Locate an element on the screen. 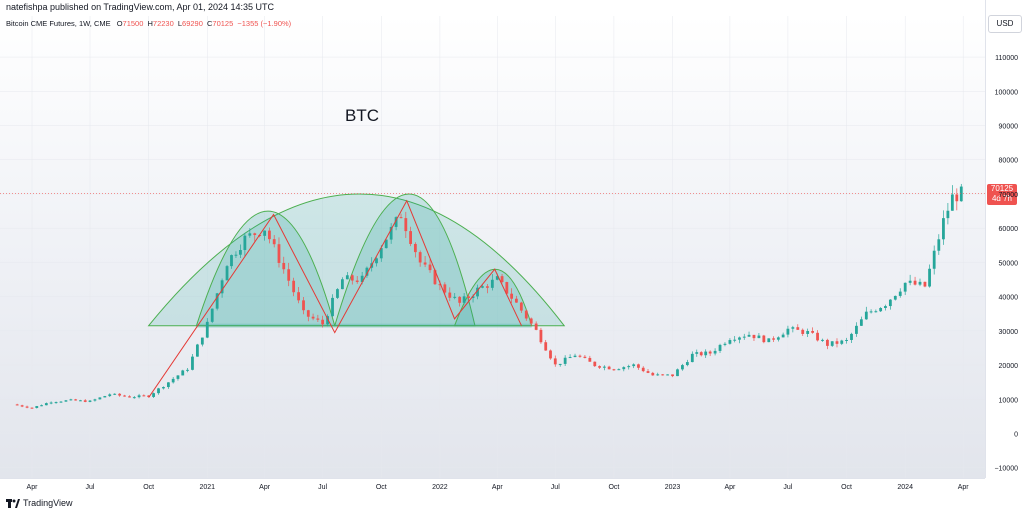 This screenshot has height=513, width=1024. time-axis is located at coordinates (492, 486).